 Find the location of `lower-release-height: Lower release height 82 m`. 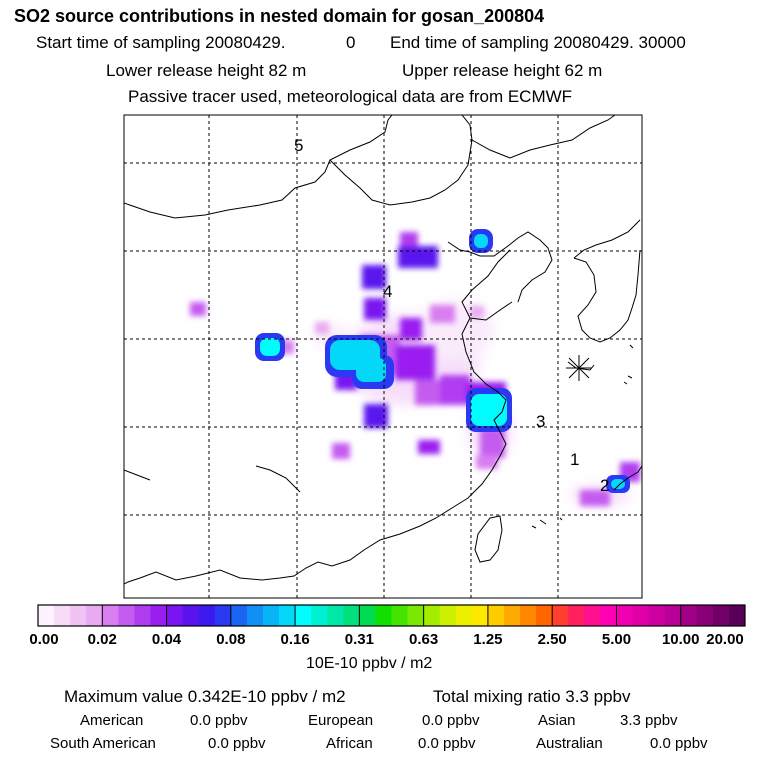

lower-release-height: Lower release height 82 m is located at coordinates (206, 70).